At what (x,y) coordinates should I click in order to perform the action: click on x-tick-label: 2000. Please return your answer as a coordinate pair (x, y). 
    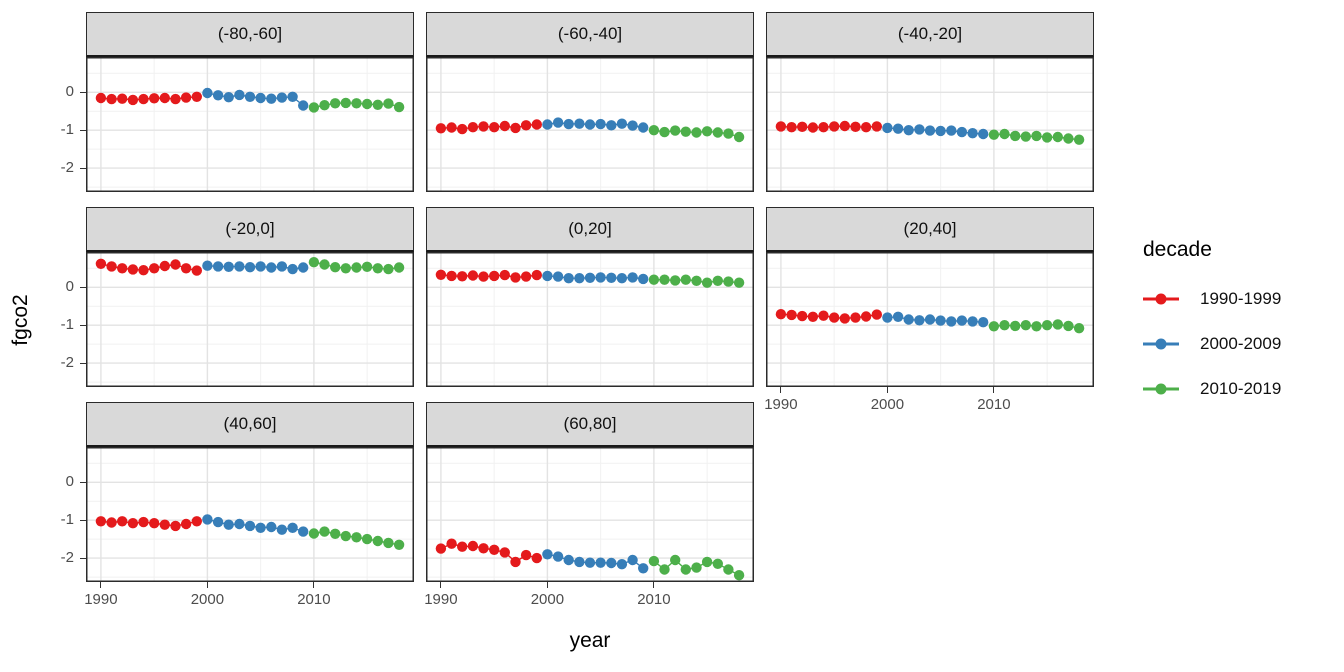
    Looking at the image, I should click on (887, 404).